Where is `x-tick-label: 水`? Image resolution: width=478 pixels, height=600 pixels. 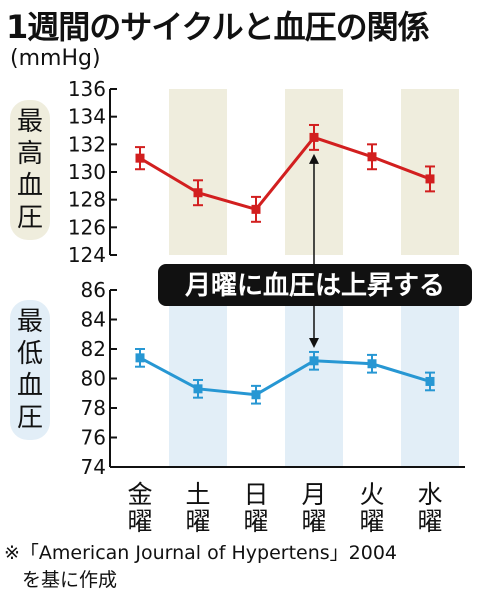 x-tick-label: 水 is located at coordinates (429, 494).